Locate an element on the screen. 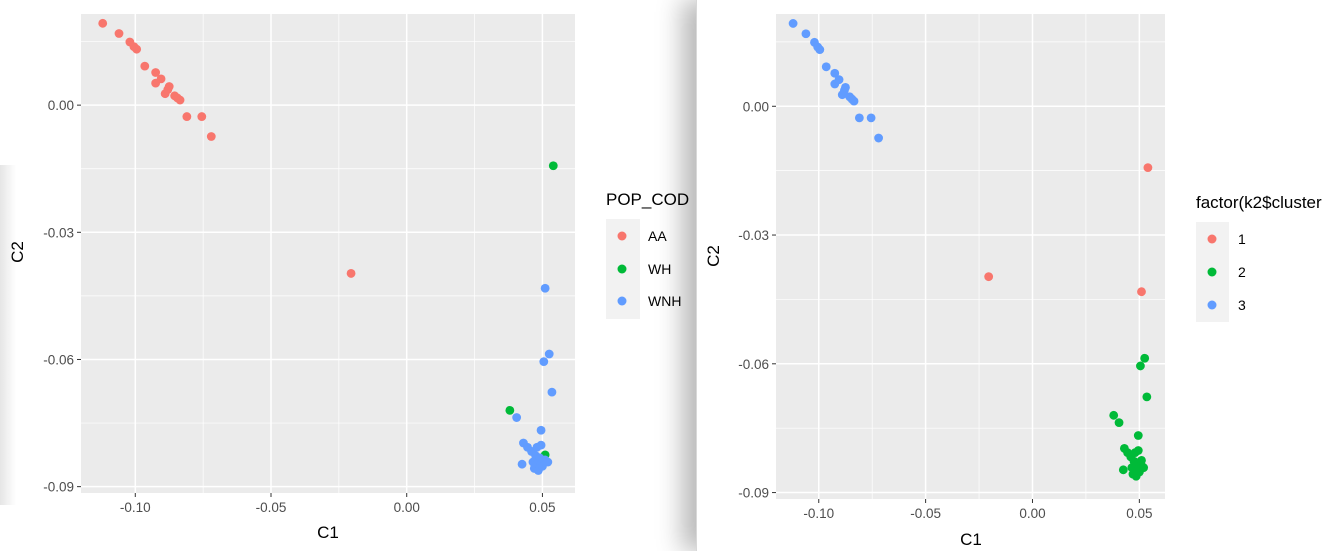 The width and height of the screenshot is (1340, 551). legend: factor(k2$cluster 1 2 3 is located at coordinates (1259, 257).